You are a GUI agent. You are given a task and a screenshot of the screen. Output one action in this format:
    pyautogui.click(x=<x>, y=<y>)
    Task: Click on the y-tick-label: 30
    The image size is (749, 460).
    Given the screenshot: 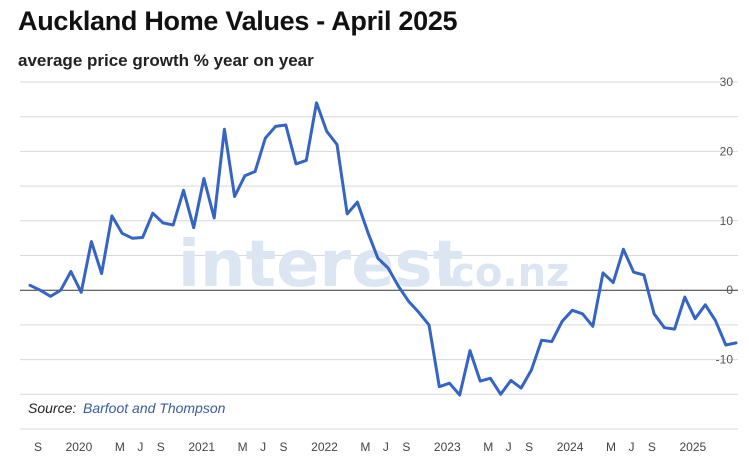 What is the action you would take?
    pyautogui.click(x=727, y=82)
    